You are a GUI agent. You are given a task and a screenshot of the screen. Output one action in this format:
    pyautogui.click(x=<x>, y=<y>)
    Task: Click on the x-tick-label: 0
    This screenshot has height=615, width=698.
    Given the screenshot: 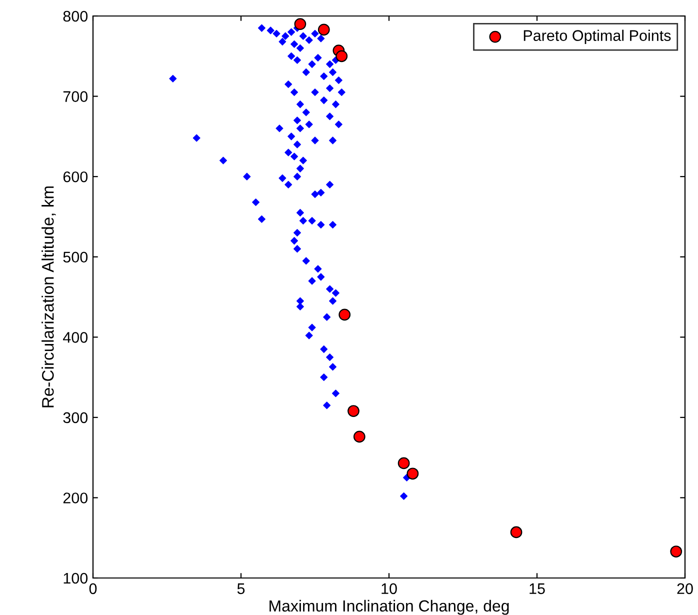 What is the action you would take?
    pyautogui.click(x=93, y=588)
    